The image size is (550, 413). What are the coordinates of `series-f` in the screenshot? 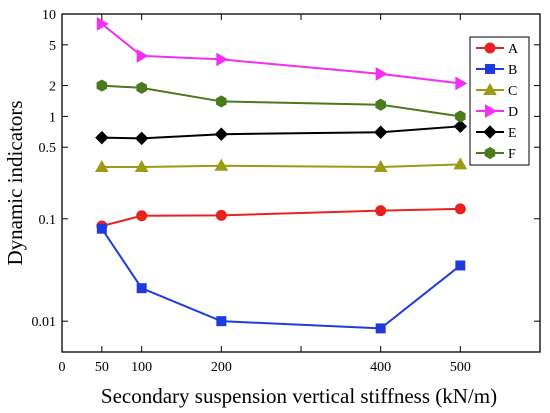 It's located at (281, 101).